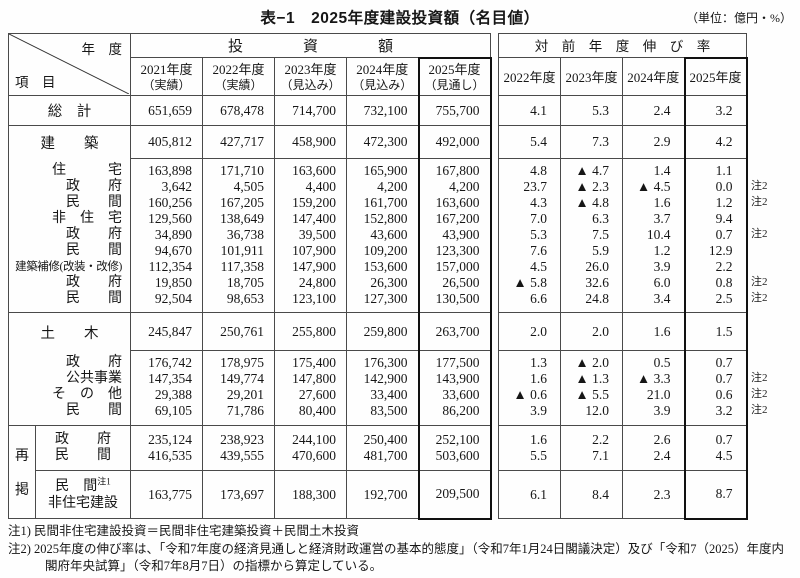  What do you see at coordinates (317, 234) in the screenshot?
I see `invest-value: 39,500` at bounding box center [317, 234].